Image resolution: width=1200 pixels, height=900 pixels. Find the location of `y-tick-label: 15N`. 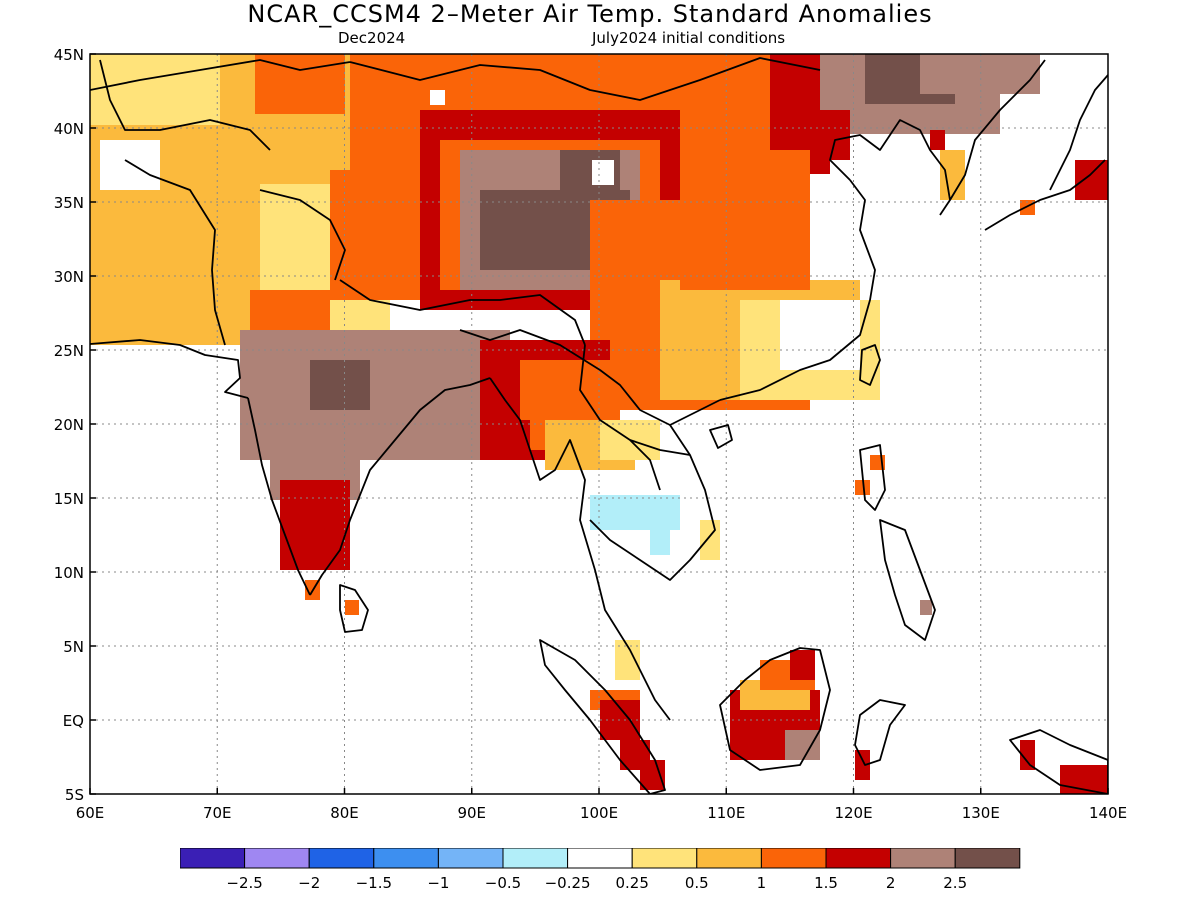

y-tick-label: 15N is located at coordinates (69, 499).